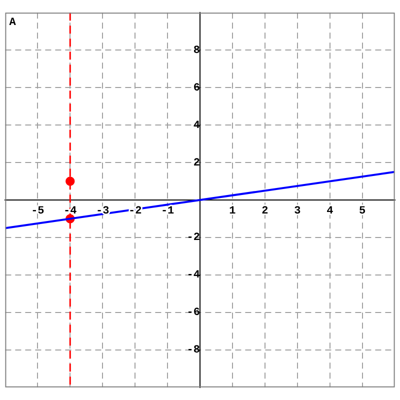  I want to click on y-tick-label: 8, so click(196, 50).